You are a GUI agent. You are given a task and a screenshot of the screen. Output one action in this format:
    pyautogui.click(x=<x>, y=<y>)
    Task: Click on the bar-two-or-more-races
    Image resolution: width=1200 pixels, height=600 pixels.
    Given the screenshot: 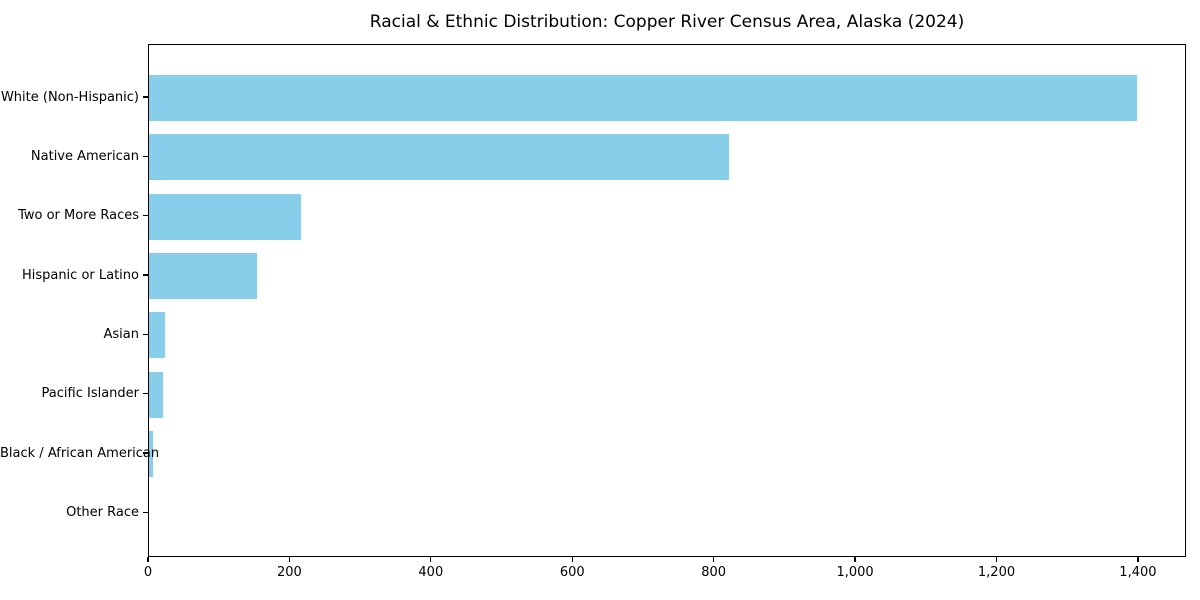 What is the action you would take?
    pyautogui.click(x=225, y=216)
    